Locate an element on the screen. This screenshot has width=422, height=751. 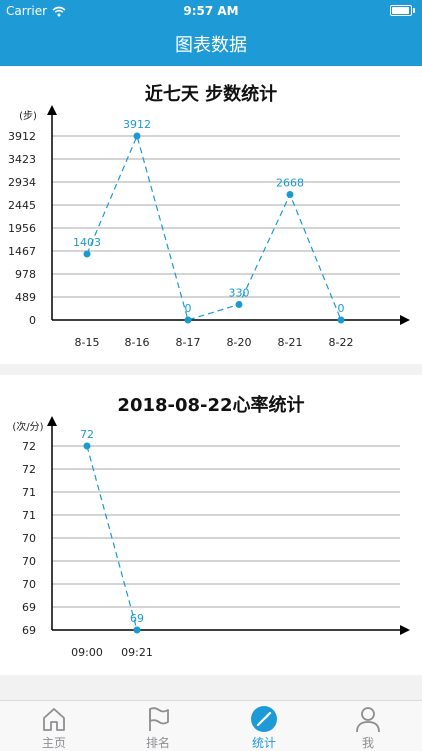
x-tick-label: 8-16 is located at coordinates (137, 342).